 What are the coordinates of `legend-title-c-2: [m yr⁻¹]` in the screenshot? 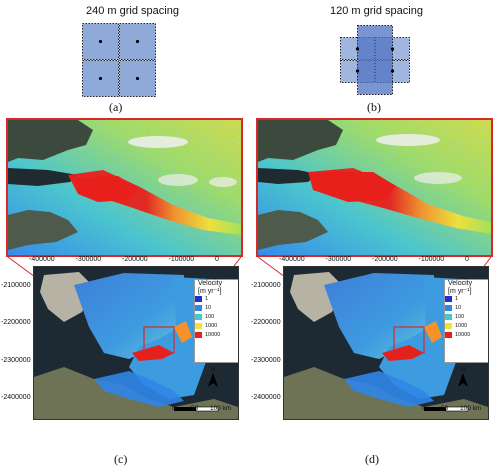 It's located at (210, 291).